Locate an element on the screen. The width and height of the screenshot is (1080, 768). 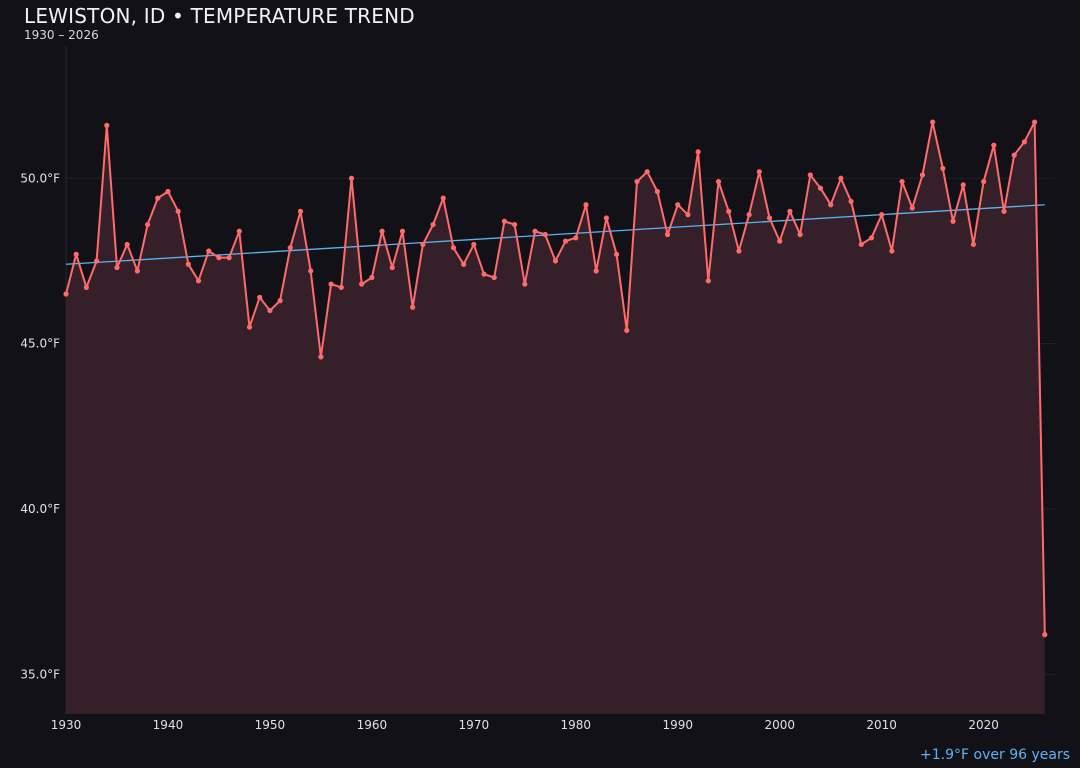
y-tick-label: 40.0°F is located at coordinates (40, 509).